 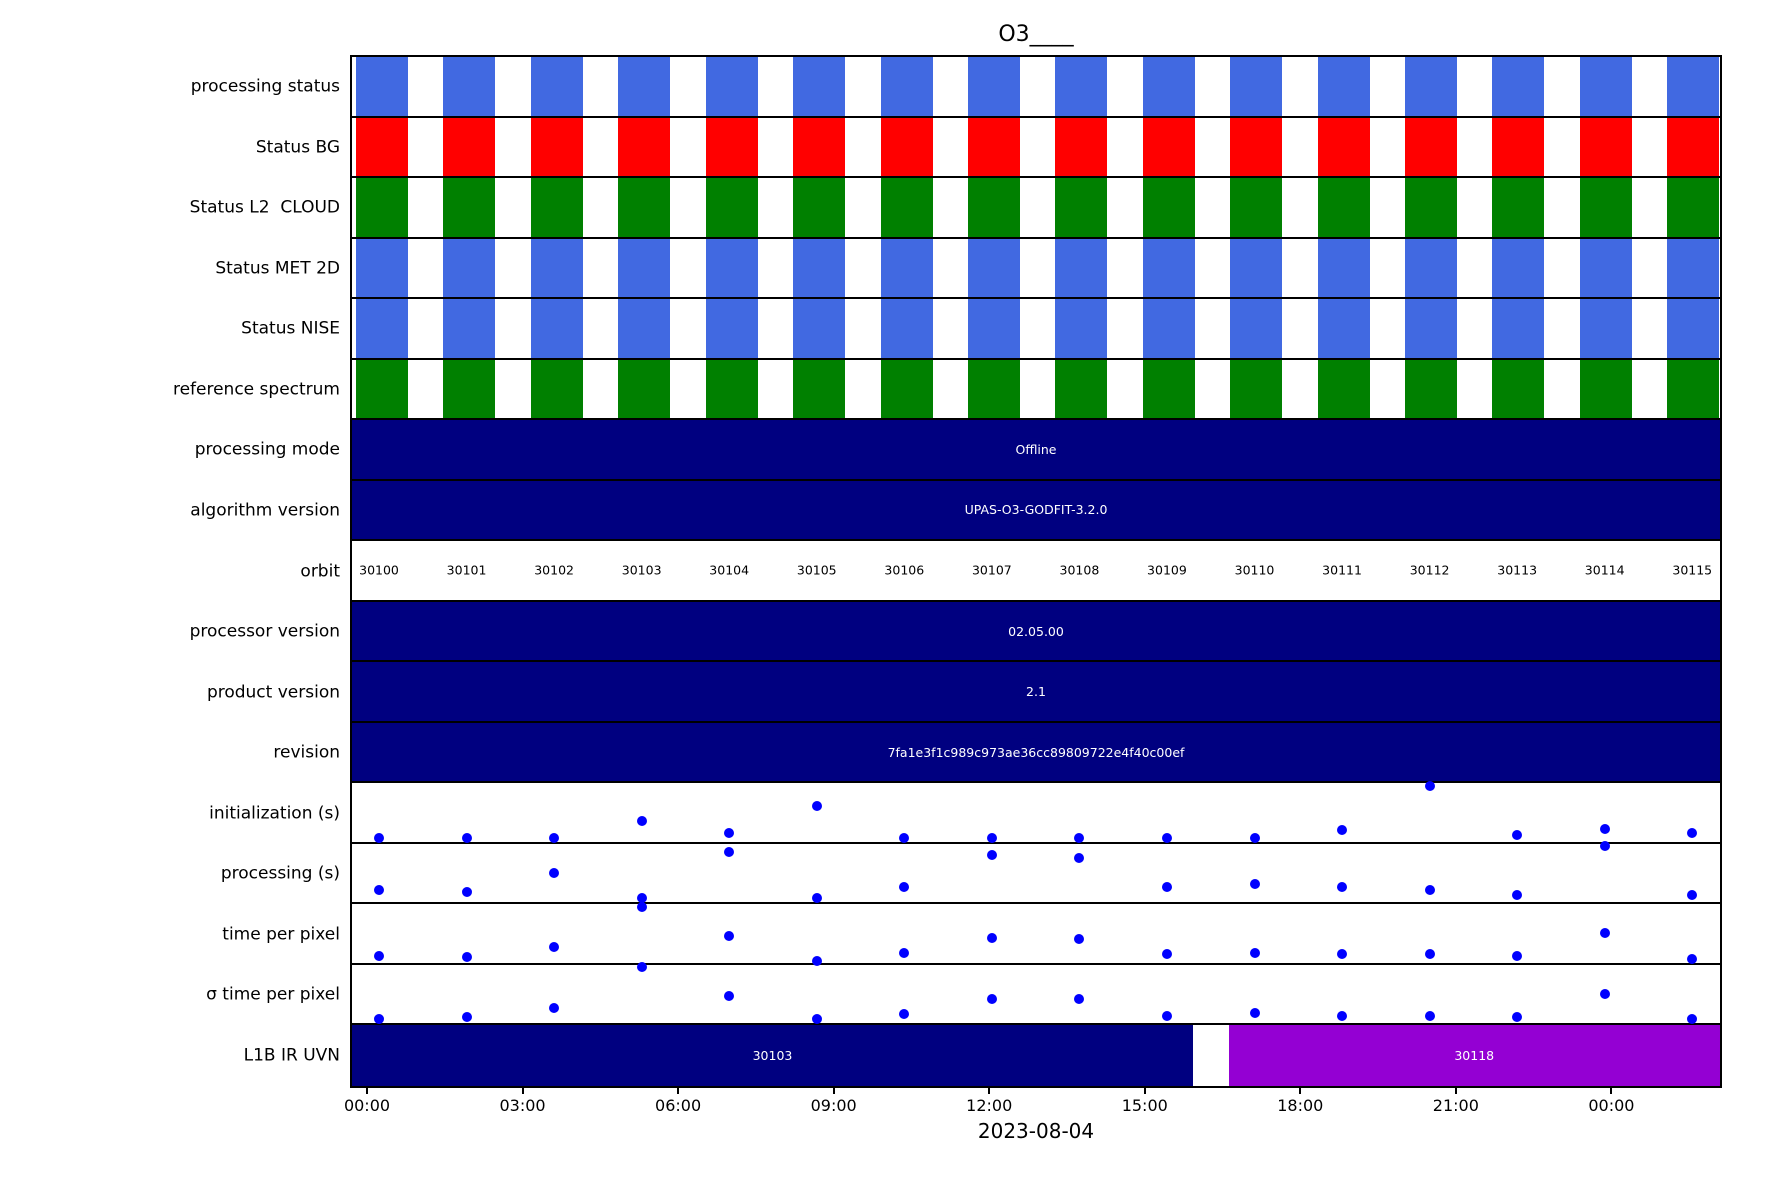 What do you see at coordinates (265, 510) in the screenshot?
I see `row-label-algorithm-version: algorithm version` at bounding box center [265, 510].